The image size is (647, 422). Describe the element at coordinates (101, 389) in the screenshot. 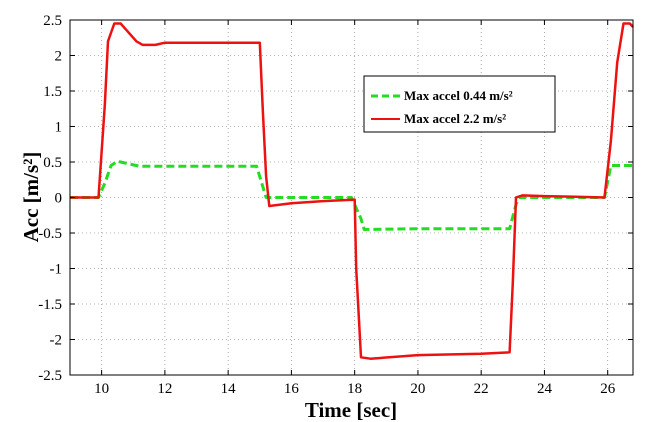

I see `x-tick-label: 10` at that location.